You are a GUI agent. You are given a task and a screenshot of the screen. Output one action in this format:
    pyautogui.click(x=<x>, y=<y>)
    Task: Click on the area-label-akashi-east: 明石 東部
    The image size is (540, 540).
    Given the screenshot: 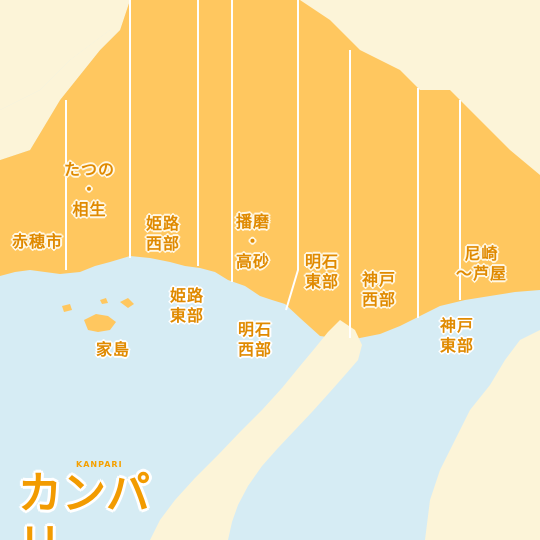 What is the action you would take?
    pyautogui.click(x=322, y=271)
    